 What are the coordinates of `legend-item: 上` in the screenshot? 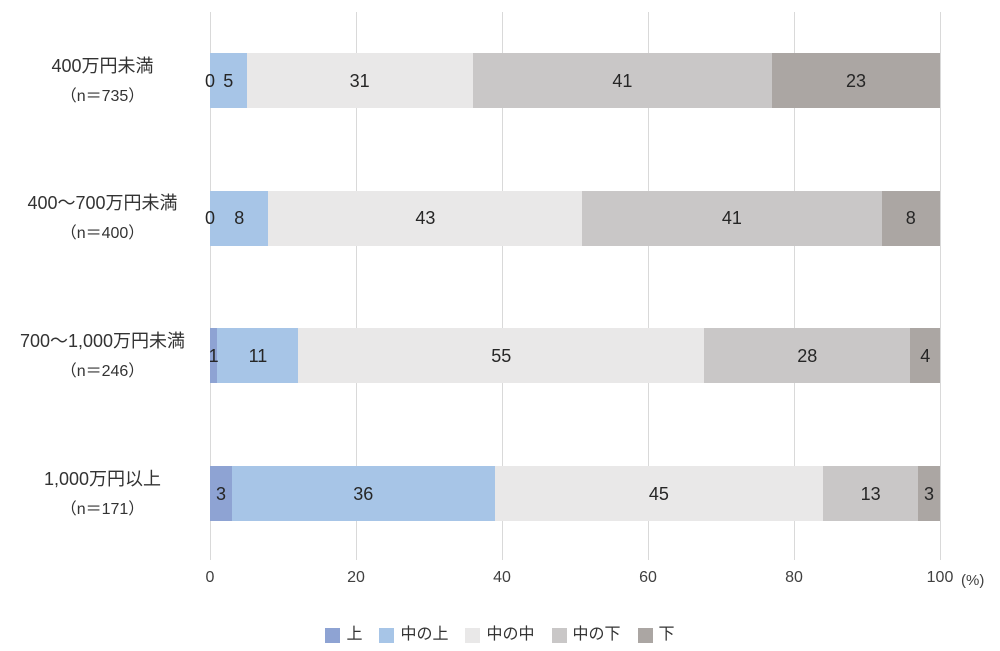 It's located at (343, 635).